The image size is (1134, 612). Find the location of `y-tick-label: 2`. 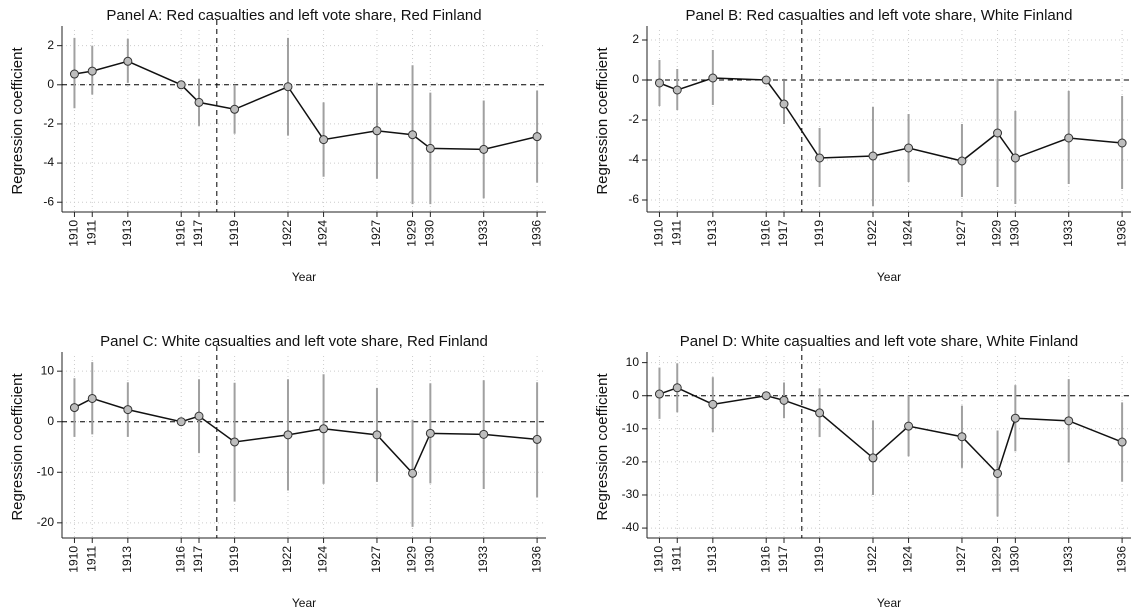

y-tick-label: 2 is located at coordinates (50, 45).